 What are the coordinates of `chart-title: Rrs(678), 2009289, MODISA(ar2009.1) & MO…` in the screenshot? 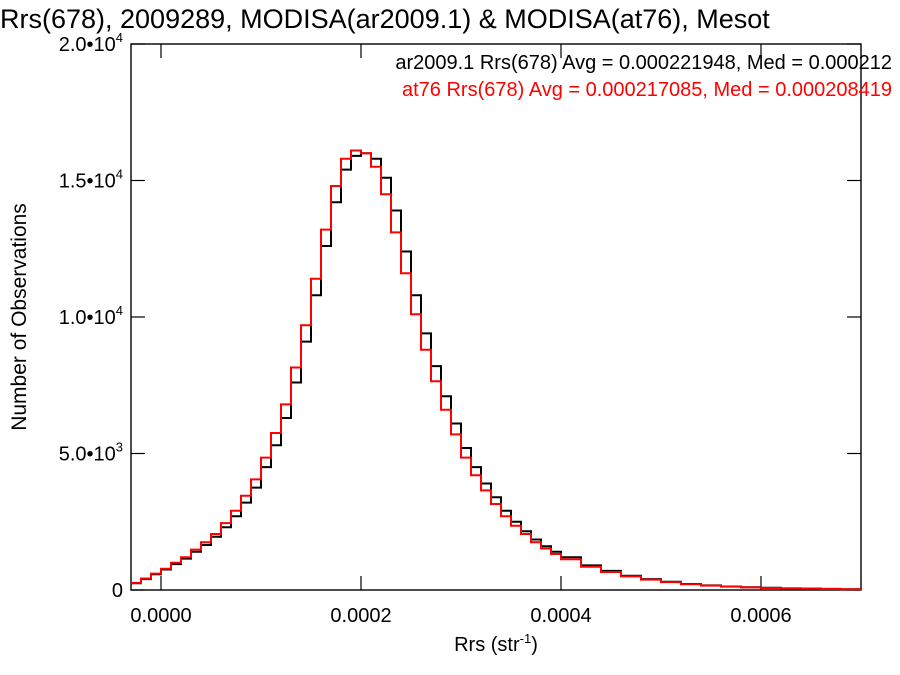 It's located at (385, 19).